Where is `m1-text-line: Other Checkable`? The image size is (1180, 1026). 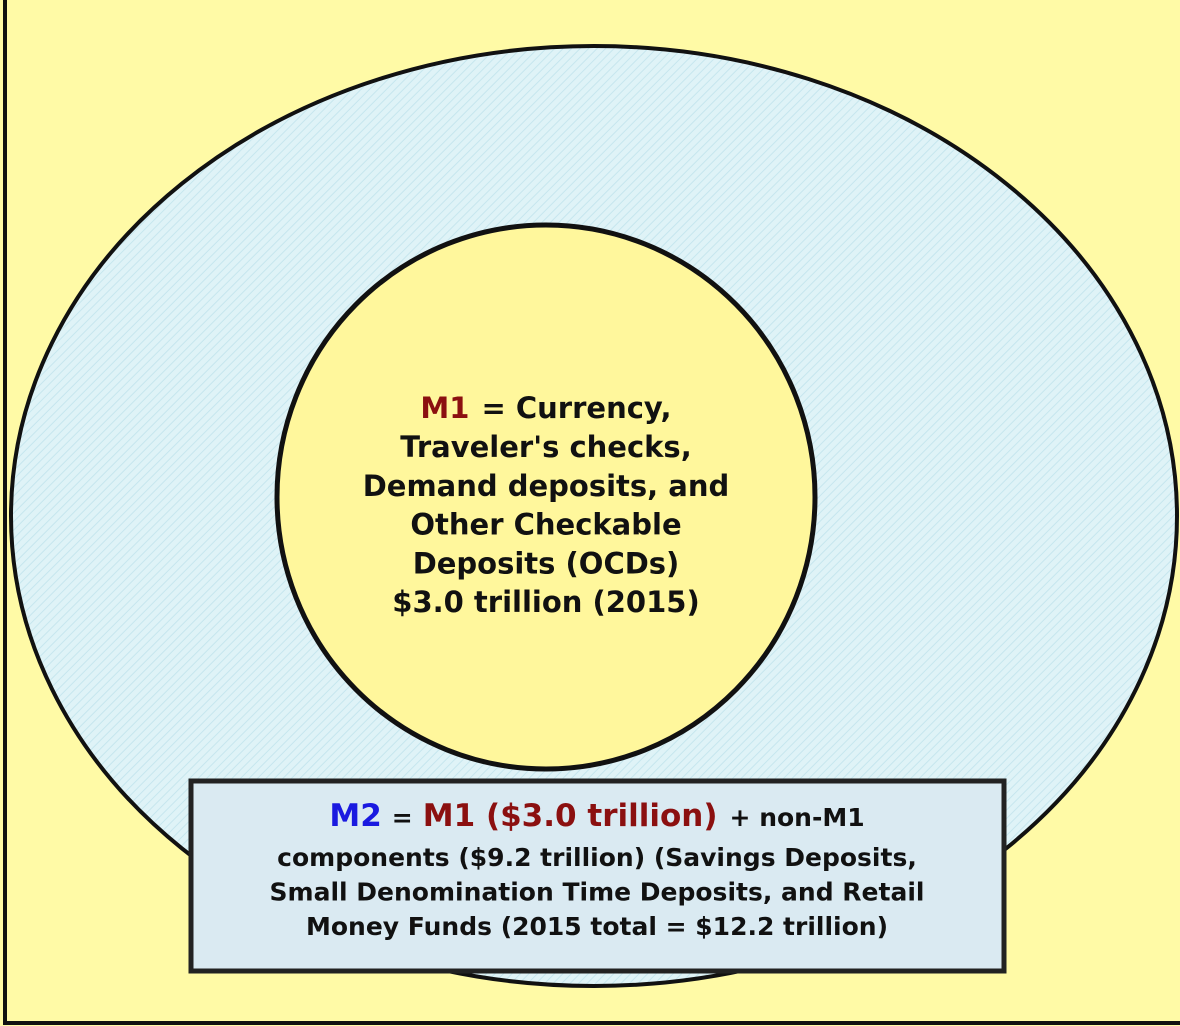
m1-text-line: Other Checkable is located at coordinates (545, 525).